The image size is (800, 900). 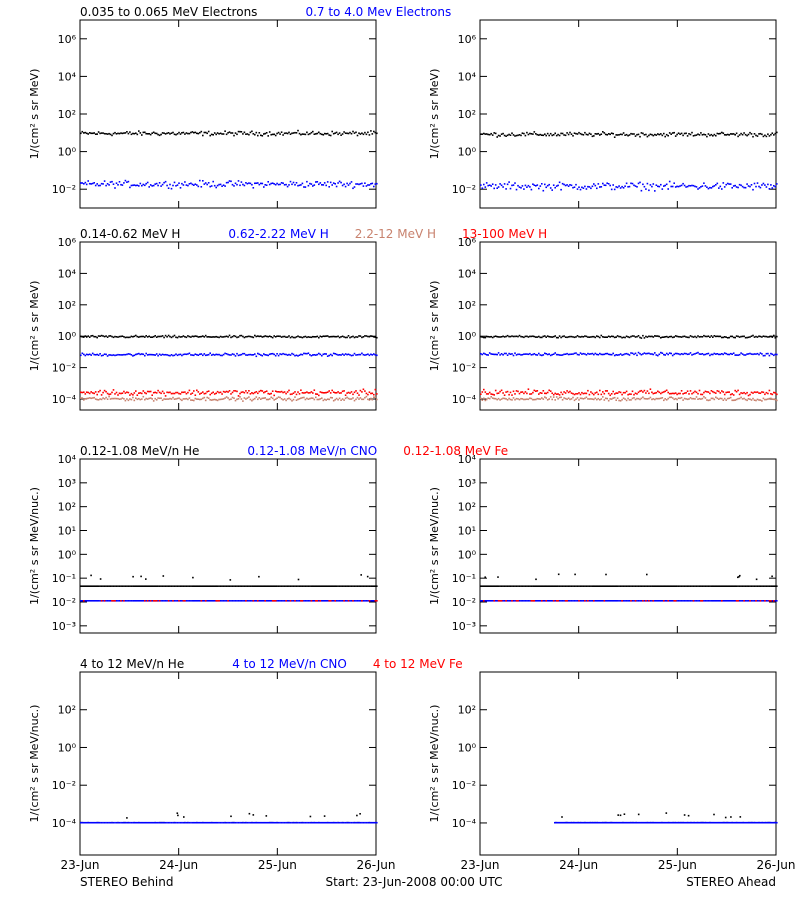 What do you see at coordinates (64, 189) in the screenshot?
I see `y-tick-label: 10⁻²` at bounding box center [64, 189].